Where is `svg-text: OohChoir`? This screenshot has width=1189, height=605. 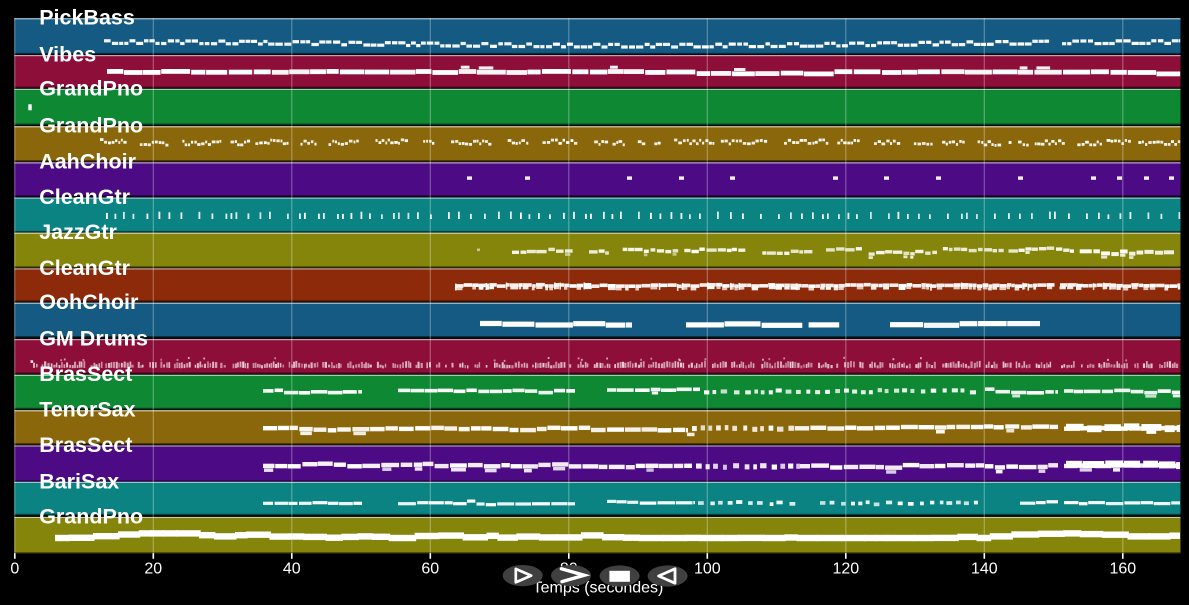 svg-text: OohChoir is located at coordinates (89, 302).